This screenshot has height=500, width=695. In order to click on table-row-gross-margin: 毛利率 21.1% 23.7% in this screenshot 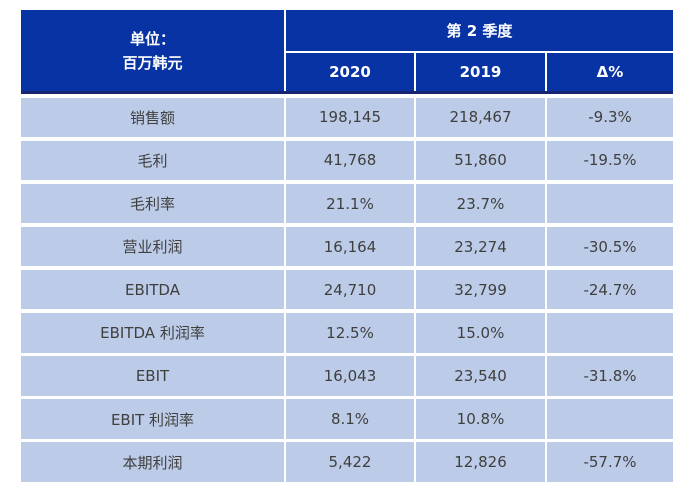, I will do `click(347, 203)`.